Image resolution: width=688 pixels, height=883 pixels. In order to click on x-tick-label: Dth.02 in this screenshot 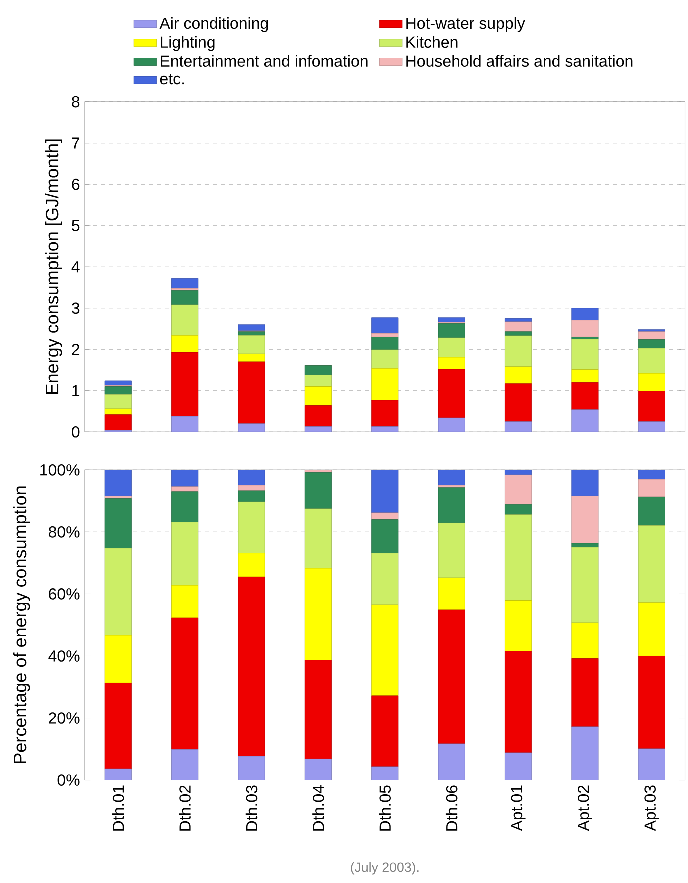, I will do `click(185, 808)`.